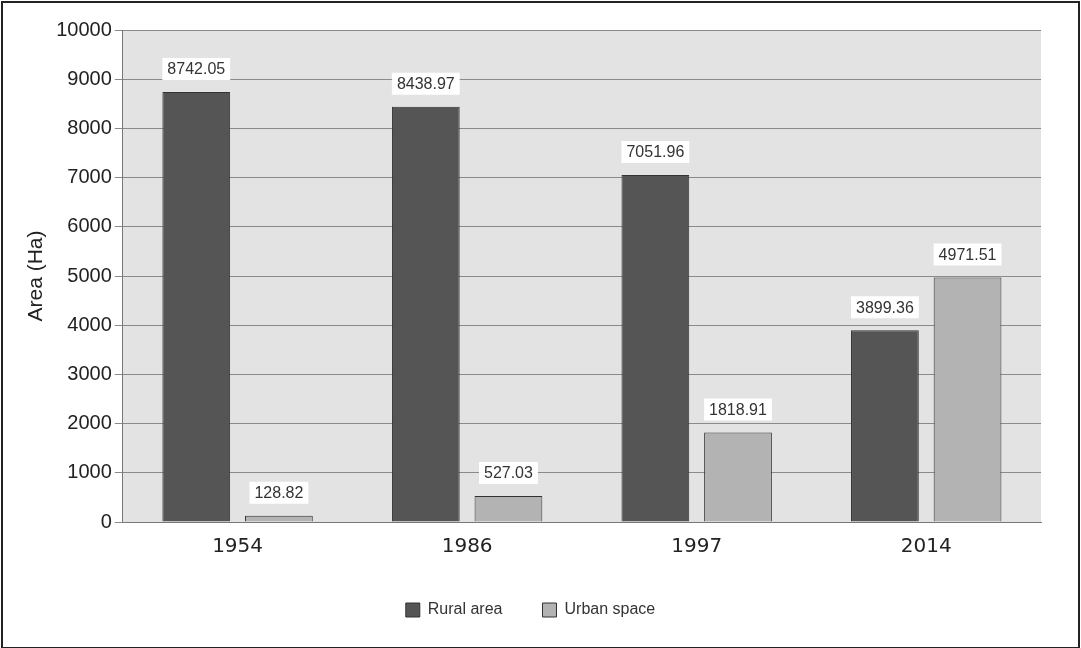 Image resolution: width=1081 pixels, height=648 pixels. I want to click on data-label: 4971.51, so click(967, 254).